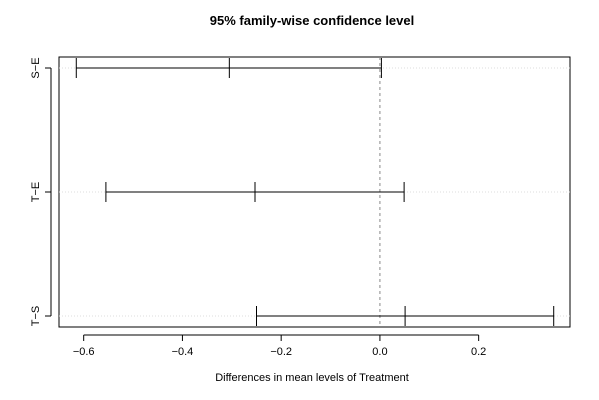 The height and width of the screenshot is (400, 599). I want to click on interval-ts, so click(405, 316).